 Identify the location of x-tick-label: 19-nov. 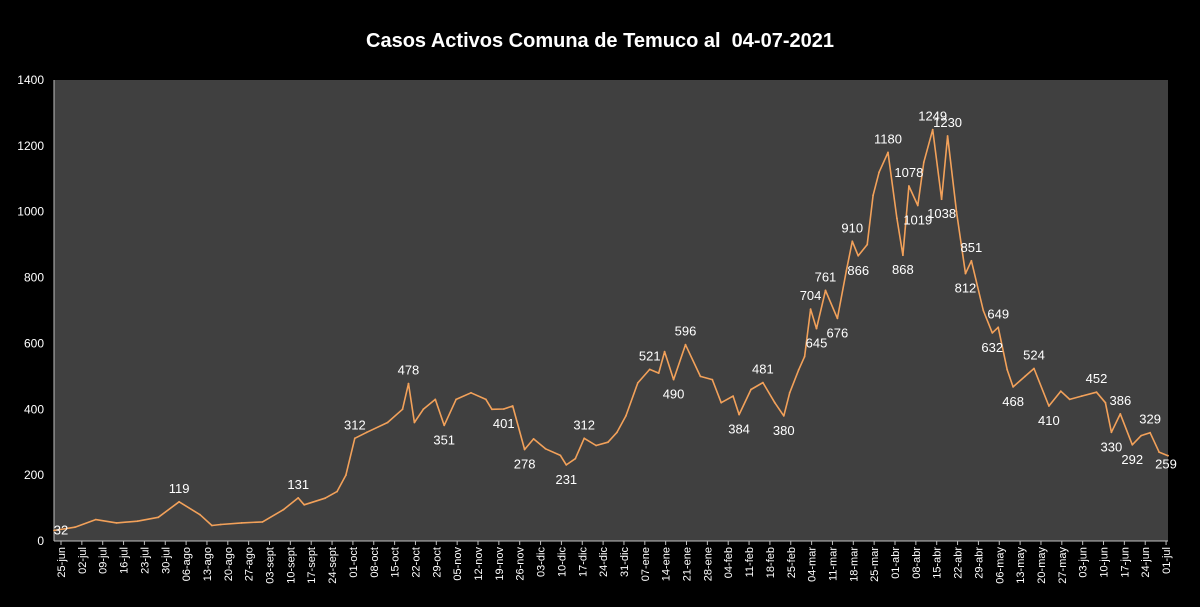
(500, 564).